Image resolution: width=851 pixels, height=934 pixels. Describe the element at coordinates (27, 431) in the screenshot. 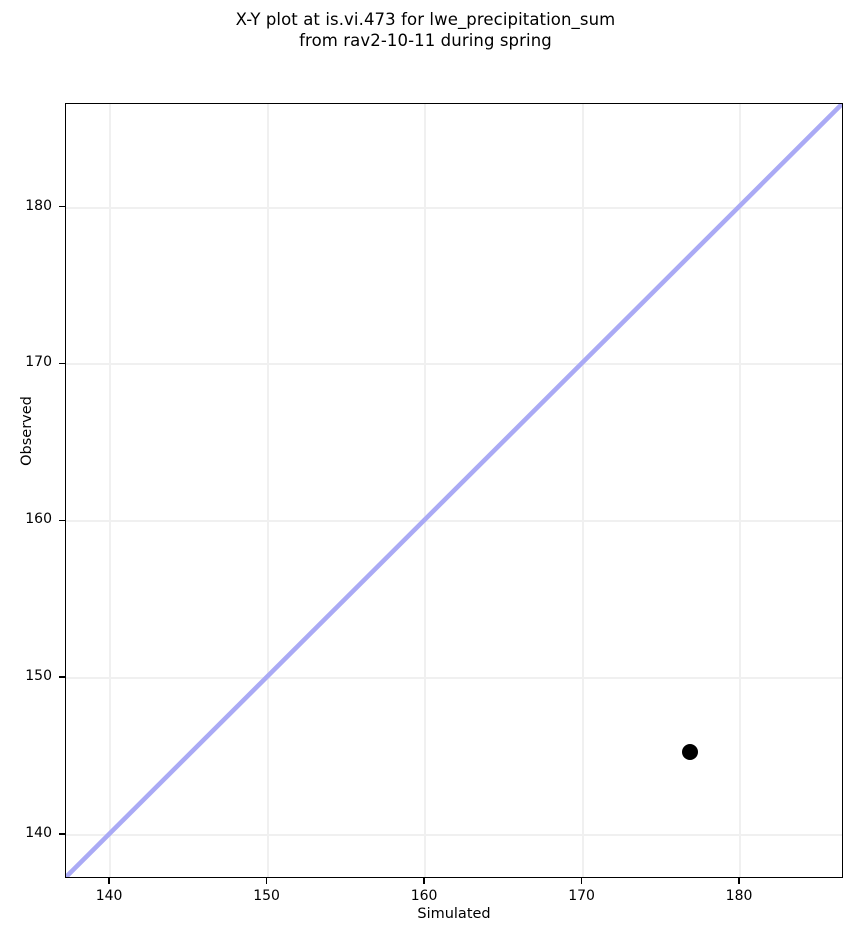

I see `y-axis-label: Observed` at that location.